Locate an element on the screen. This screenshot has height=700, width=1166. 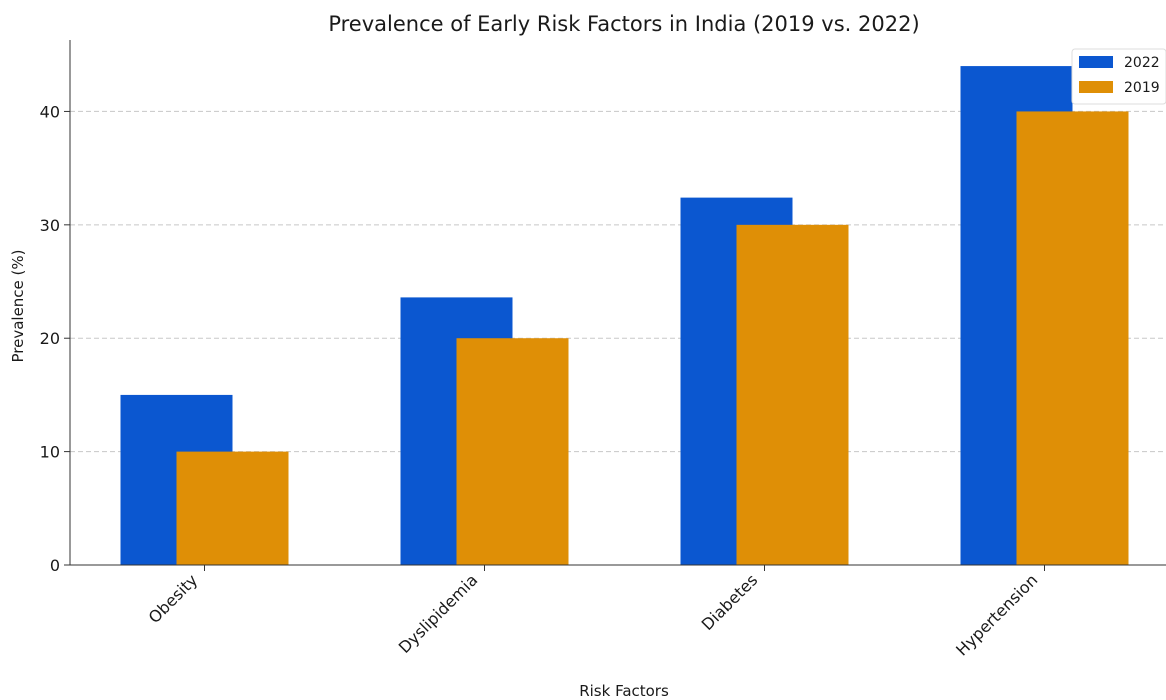
x-tick-label-diabetes: Diabetes is located at coordinates (730, 602).